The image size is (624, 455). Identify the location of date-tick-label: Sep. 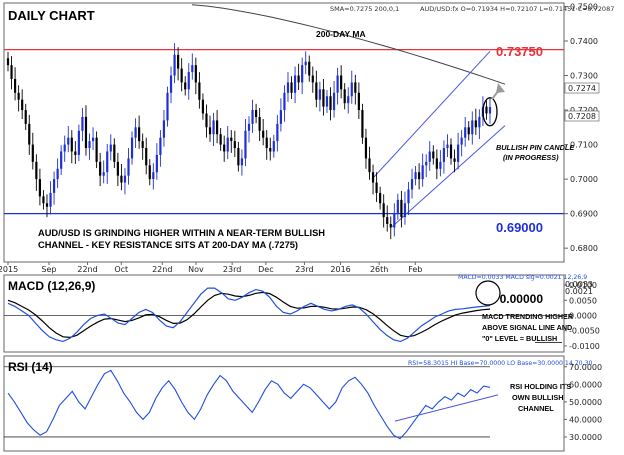
(48, 269).